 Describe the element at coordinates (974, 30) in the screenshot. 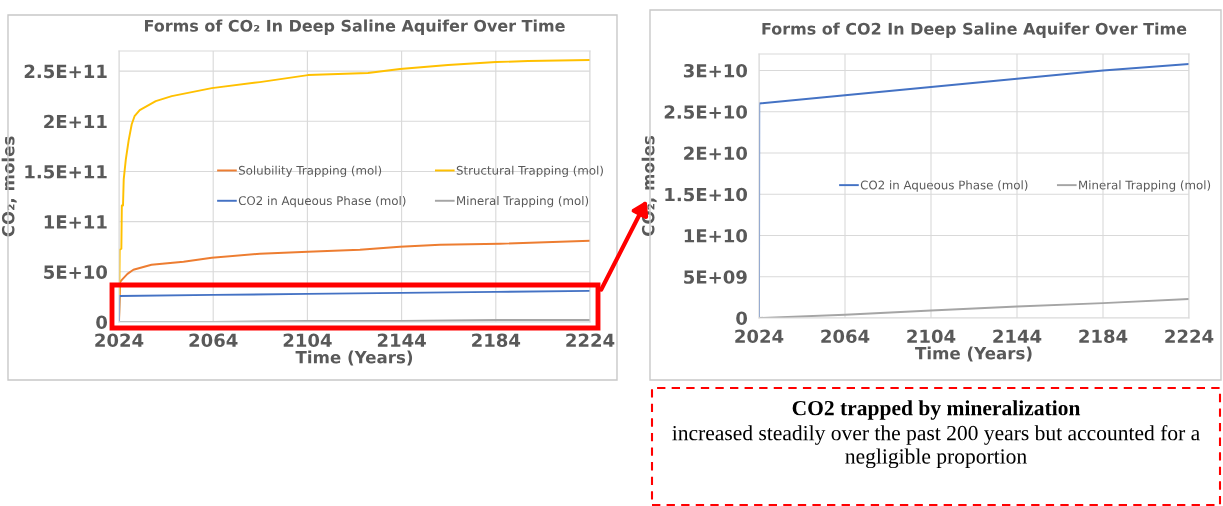

I see `chart-title: Forms of CO2 In Deep Saline Aquifer Over Time` at that location.